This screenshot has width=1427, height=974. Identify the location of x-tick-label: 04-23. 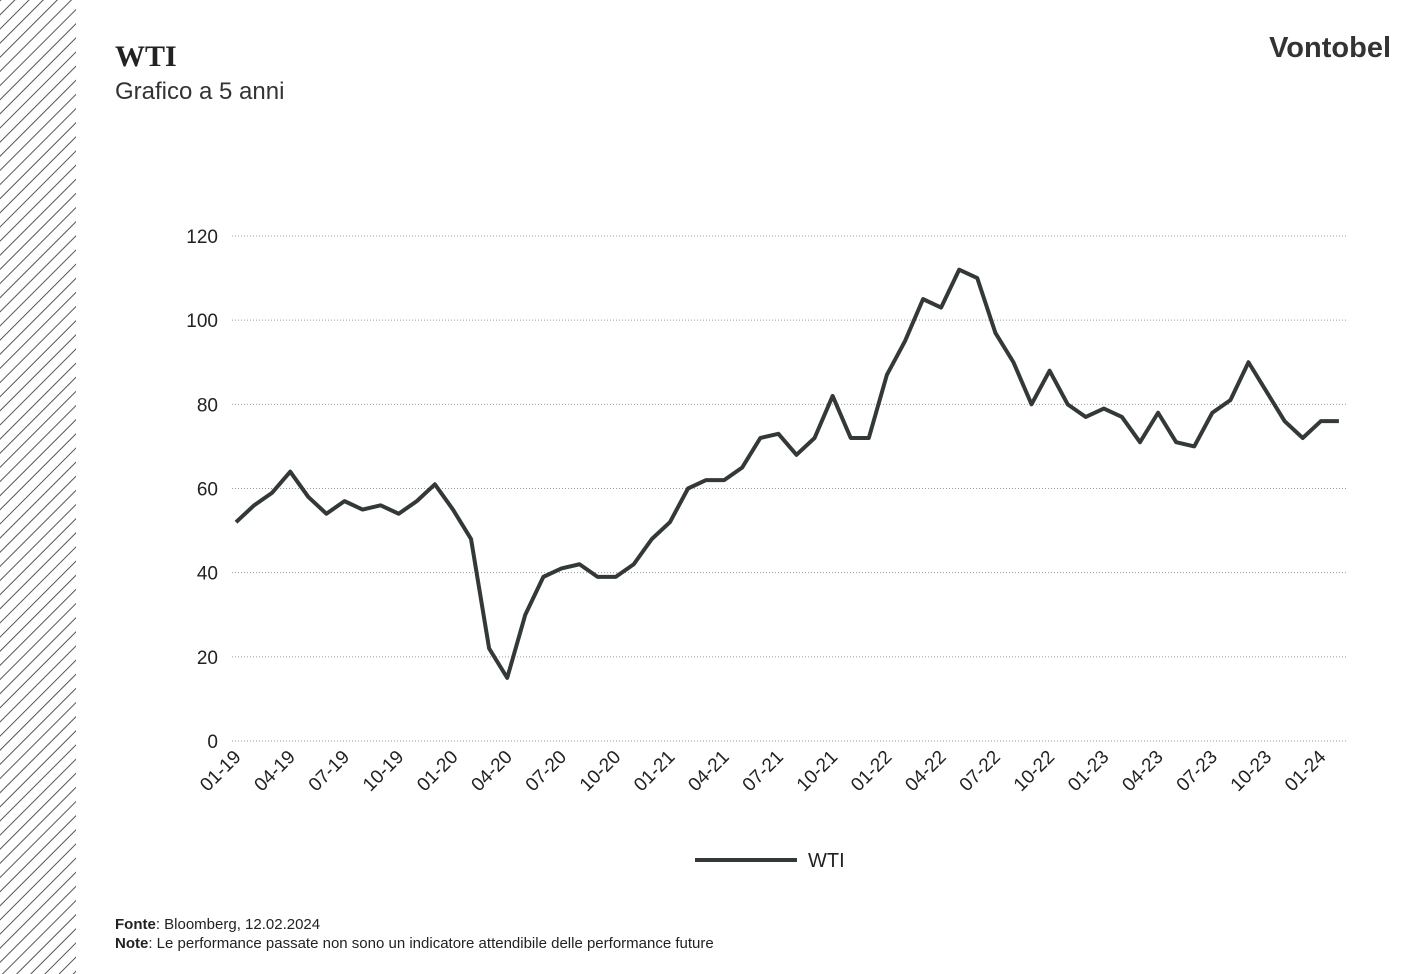
(1142, 771).